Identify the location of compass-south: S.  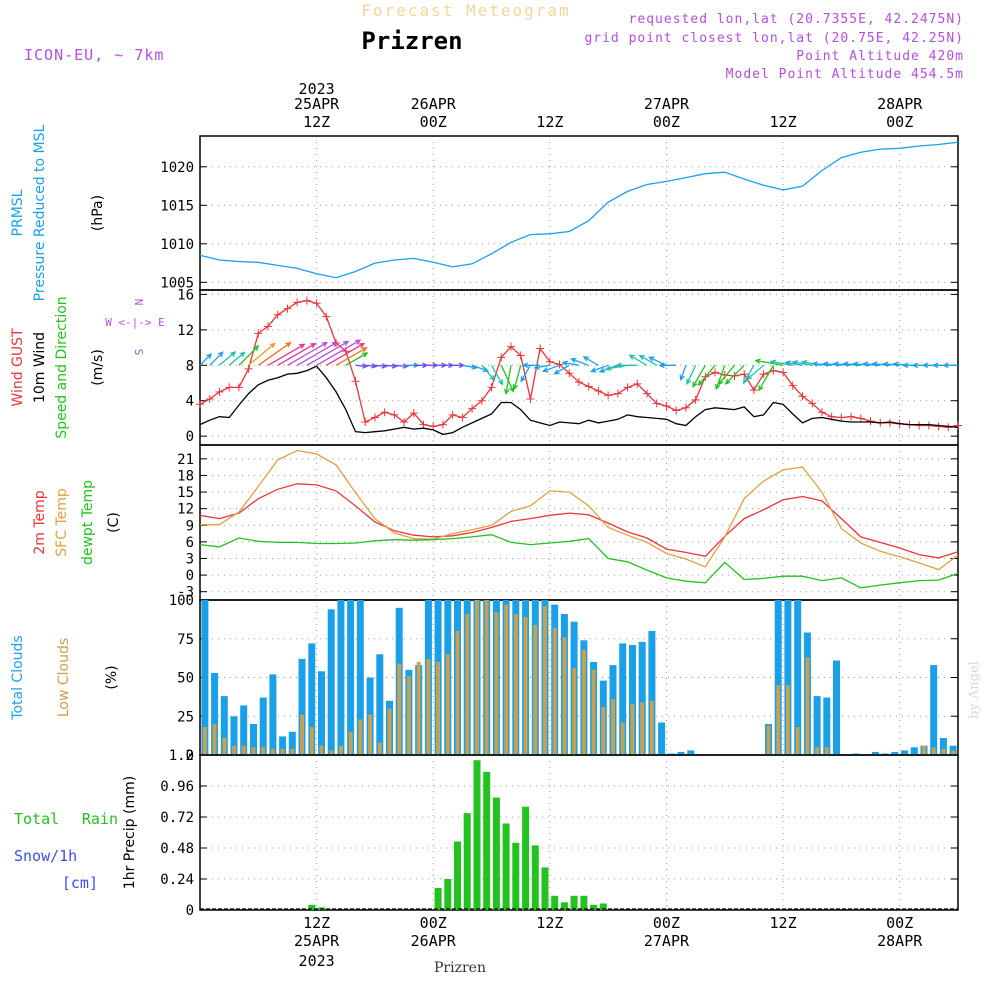
(138, 352).